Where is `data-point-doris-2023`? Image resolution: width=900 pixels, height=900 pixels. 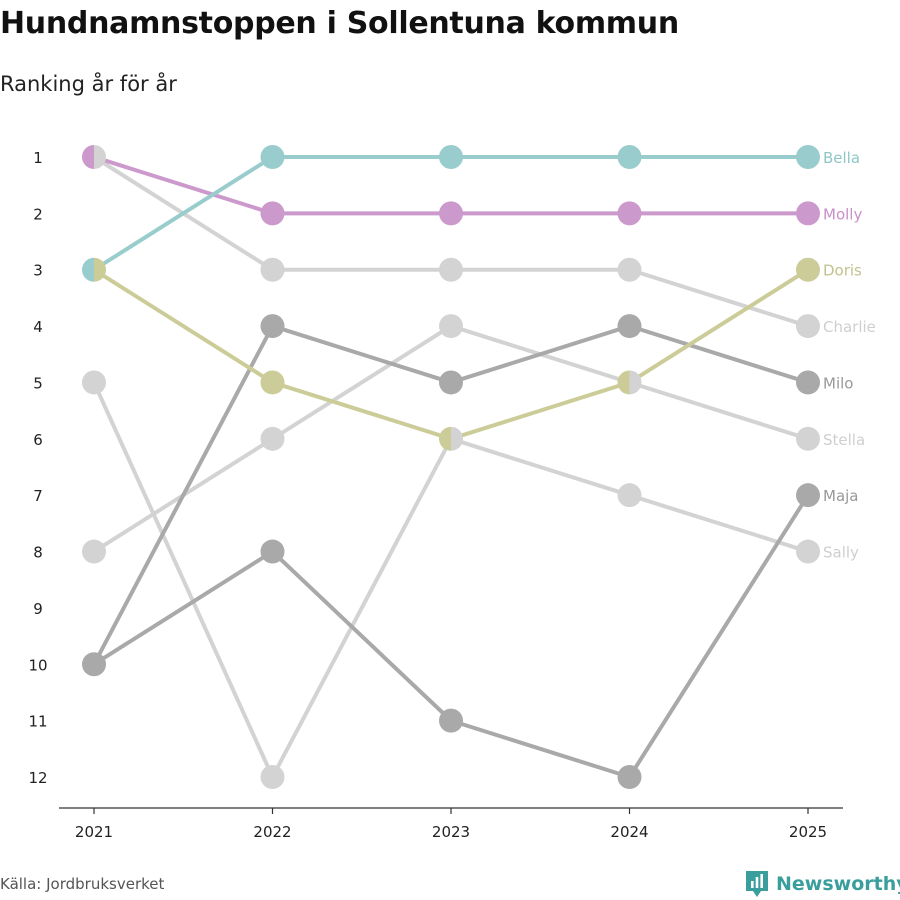 data-point-doris-2023 is located at coordinates (445, 438).